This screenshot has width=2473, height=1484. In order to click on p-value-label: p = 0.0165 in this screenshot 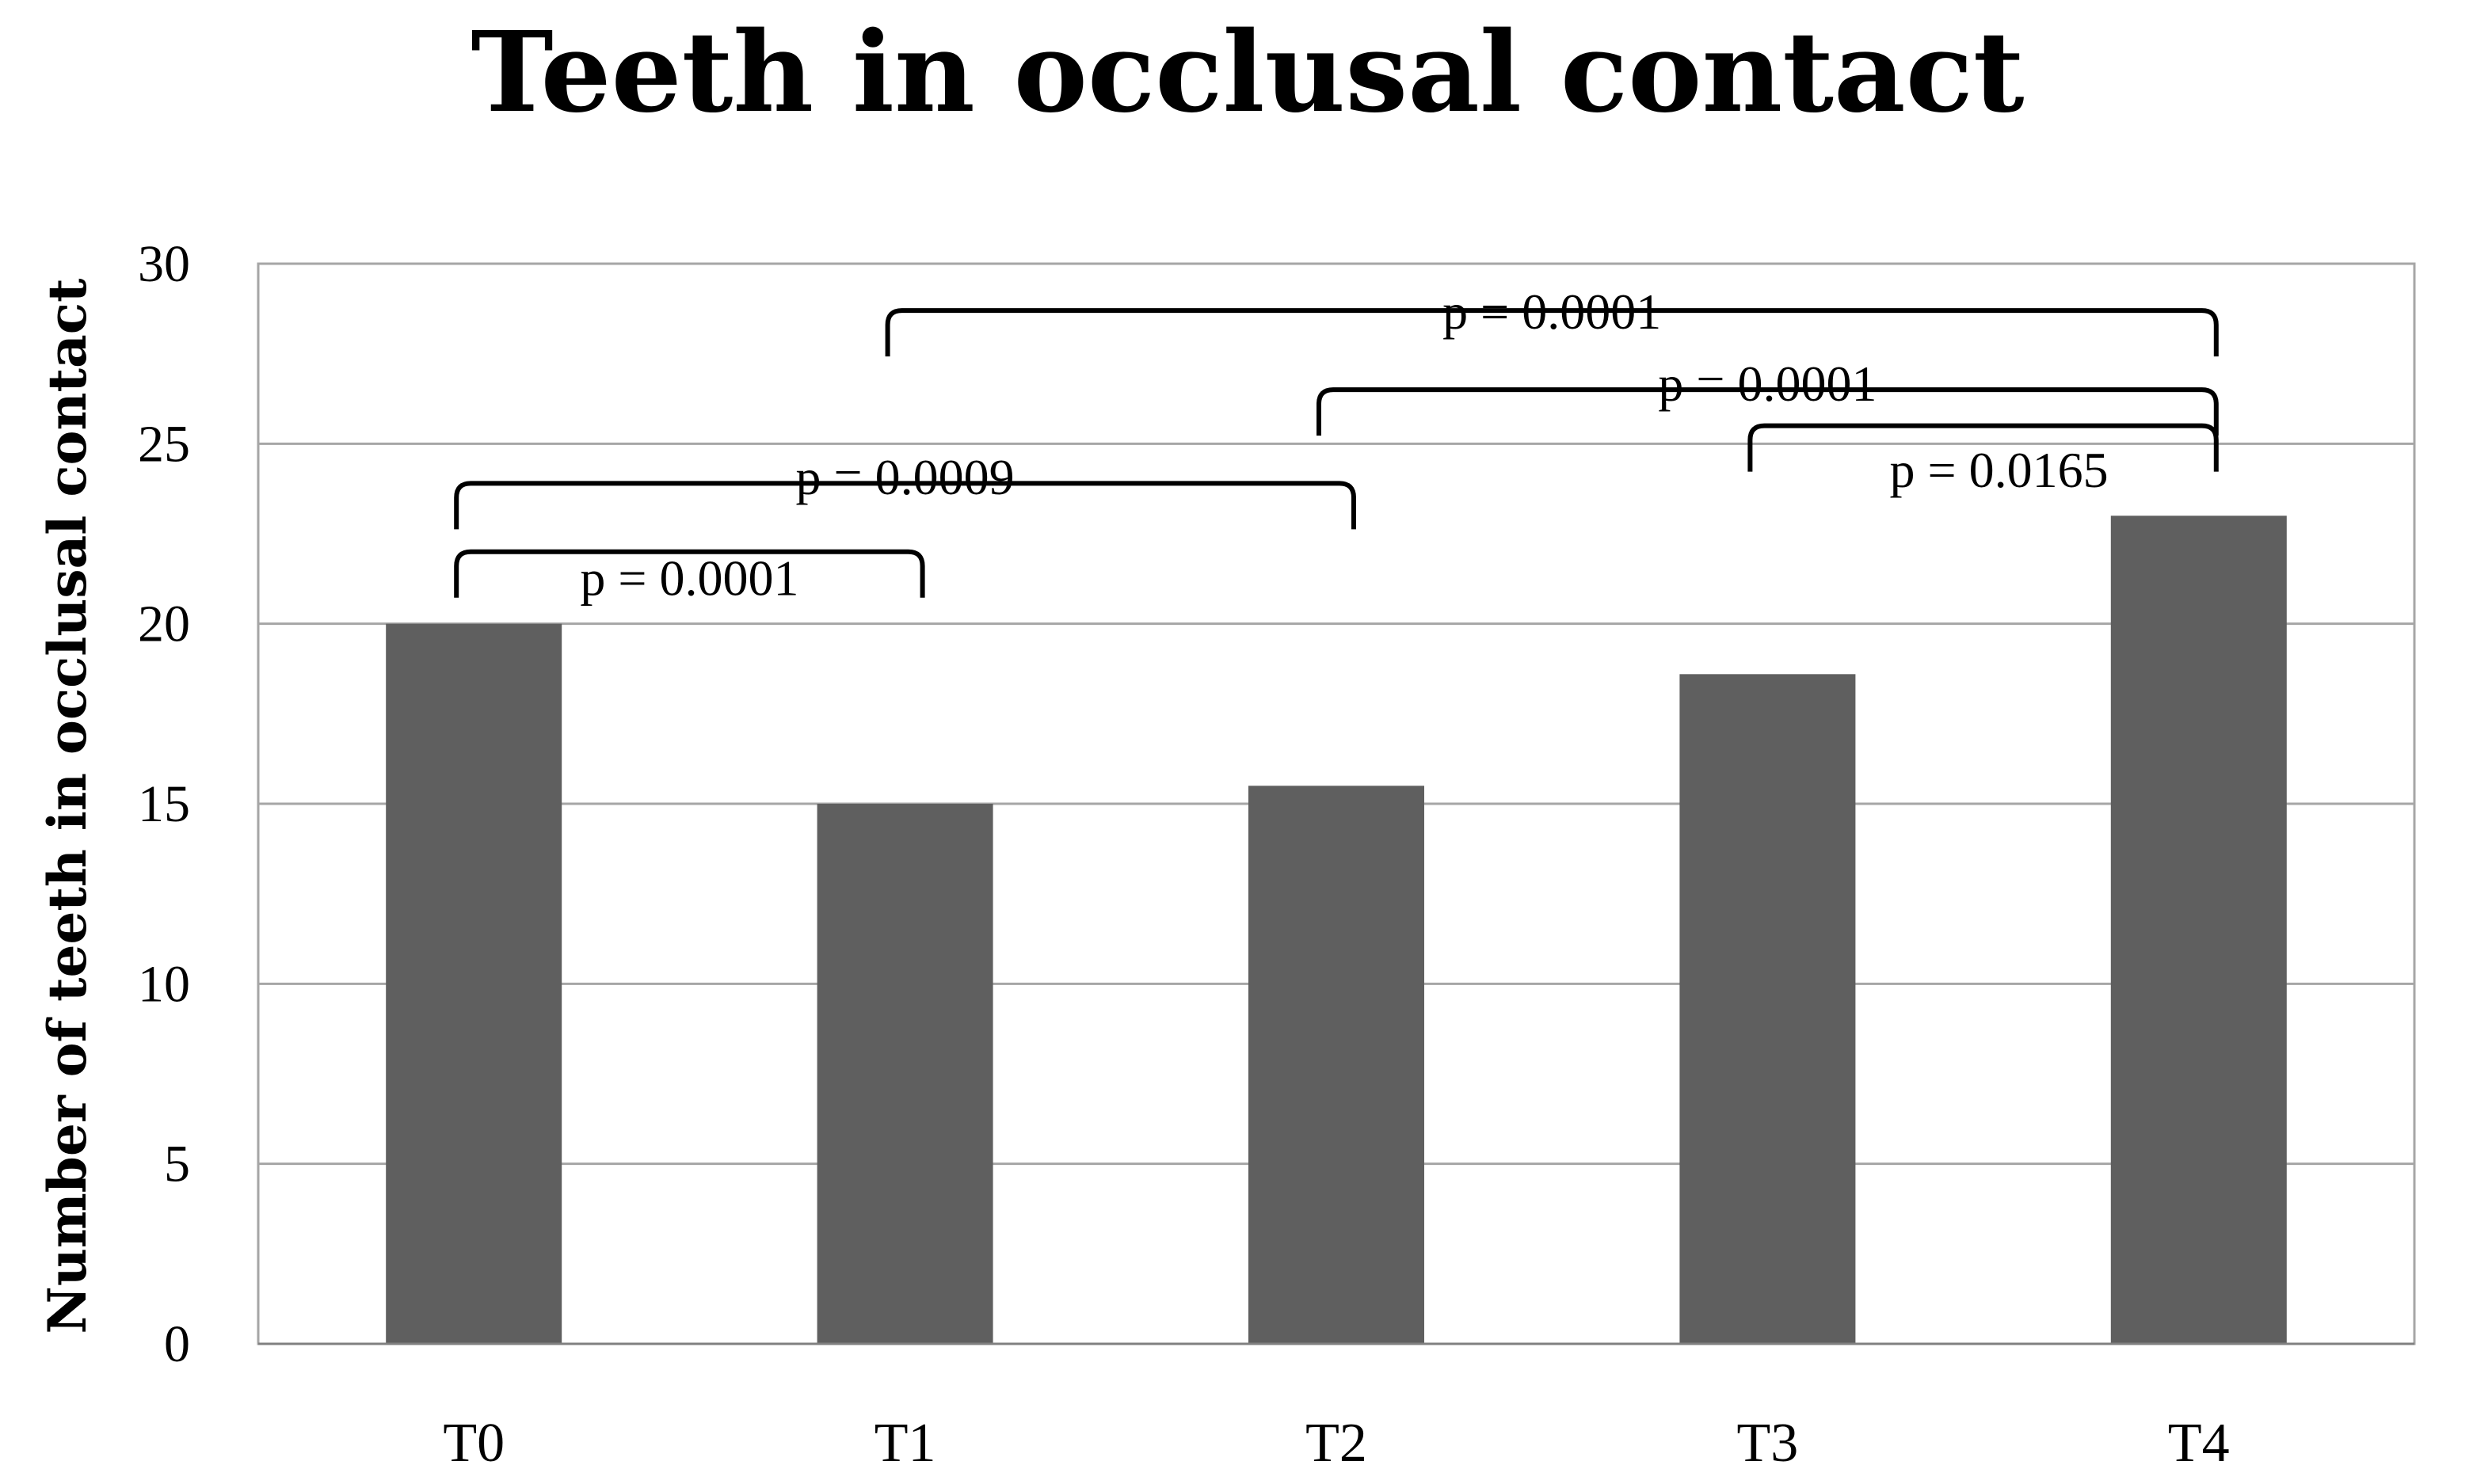, I will do `click(1999, 470)`.